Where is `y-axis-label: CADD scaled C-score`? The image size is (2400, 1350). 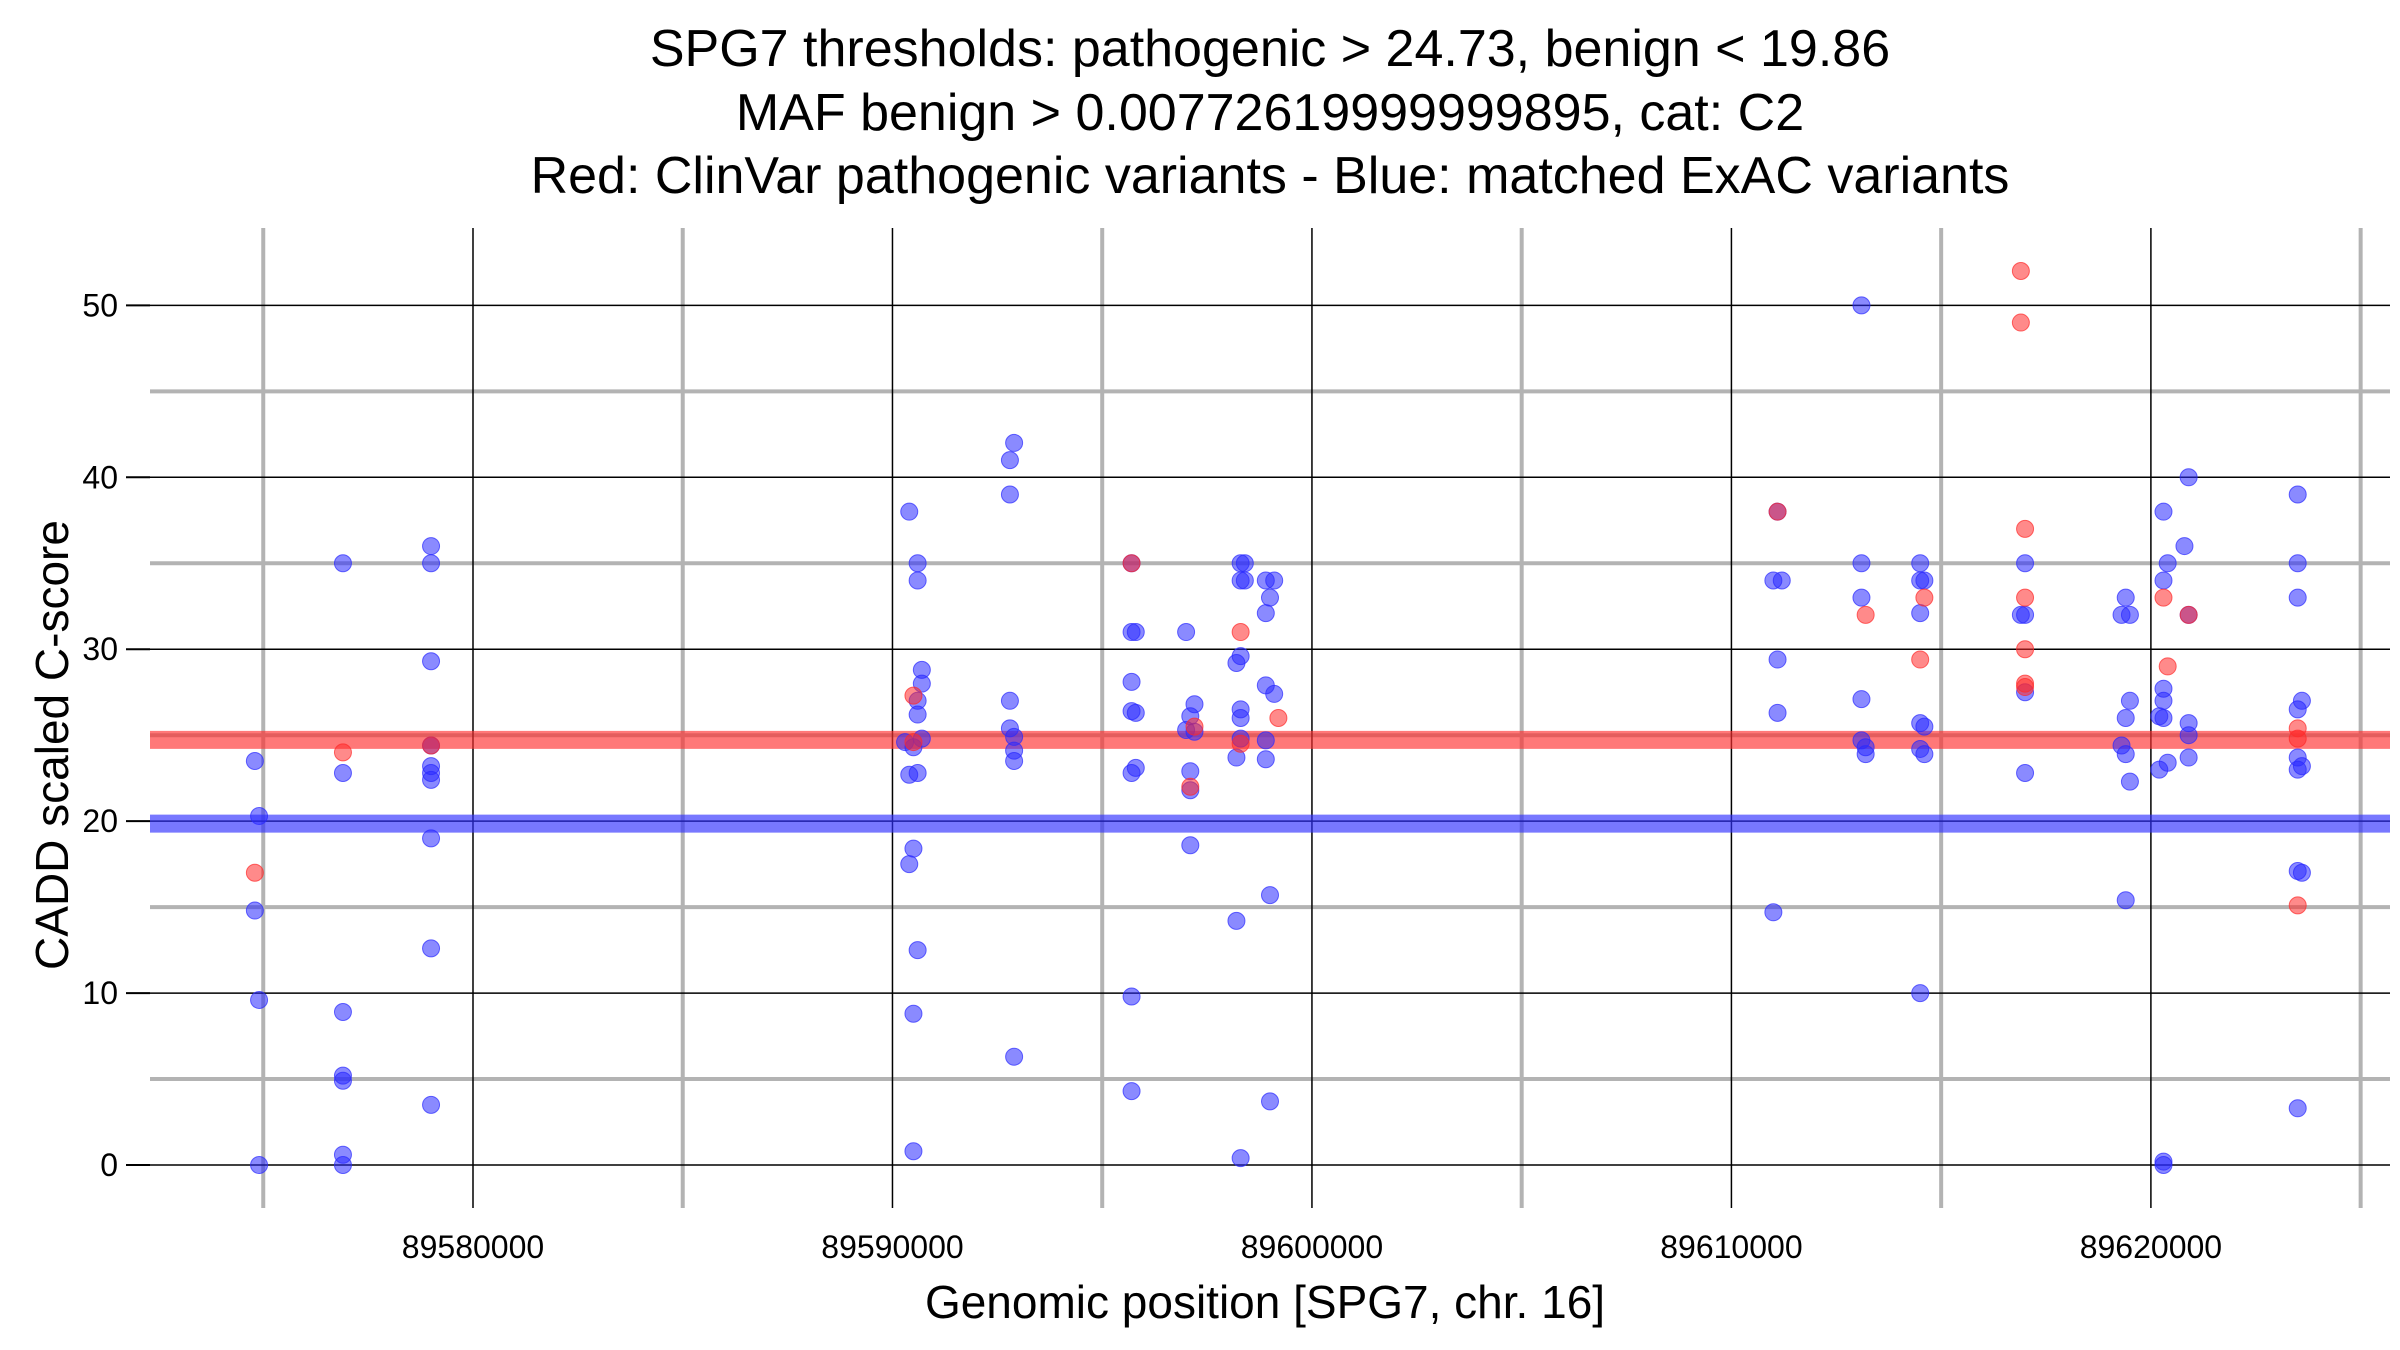 y-axis-label: CADD scaled C-score is located at coordinates (52, 745).